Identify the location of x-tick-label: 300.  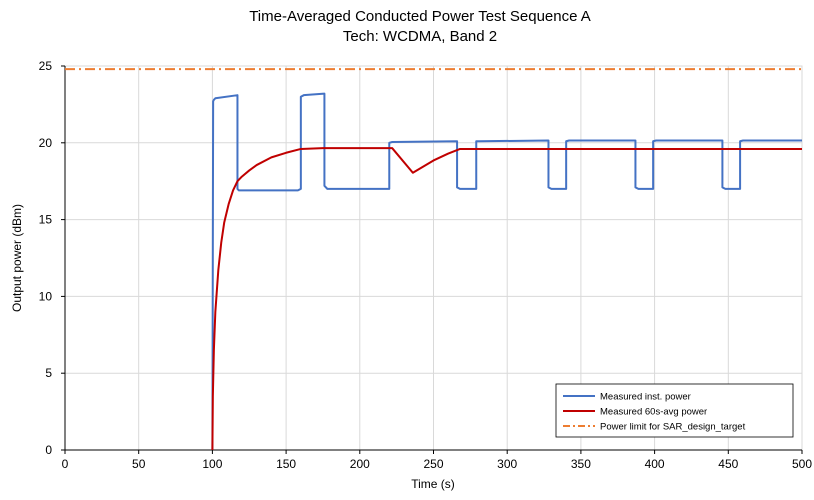
(507, 464).